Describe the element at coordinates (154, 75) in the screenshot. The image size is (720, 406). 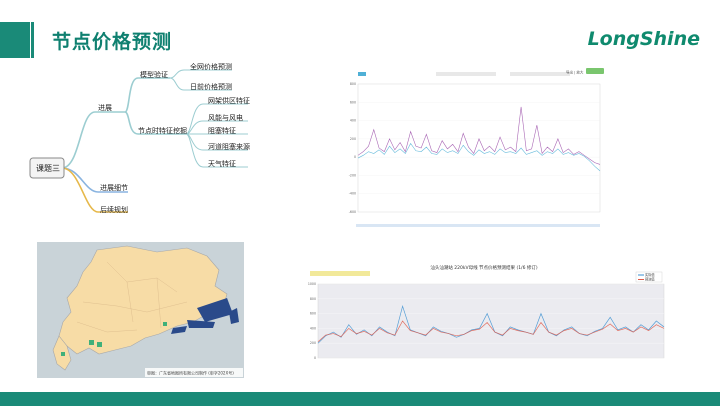
I see `mindmap-node-model-validation: 模型验证` at that location.